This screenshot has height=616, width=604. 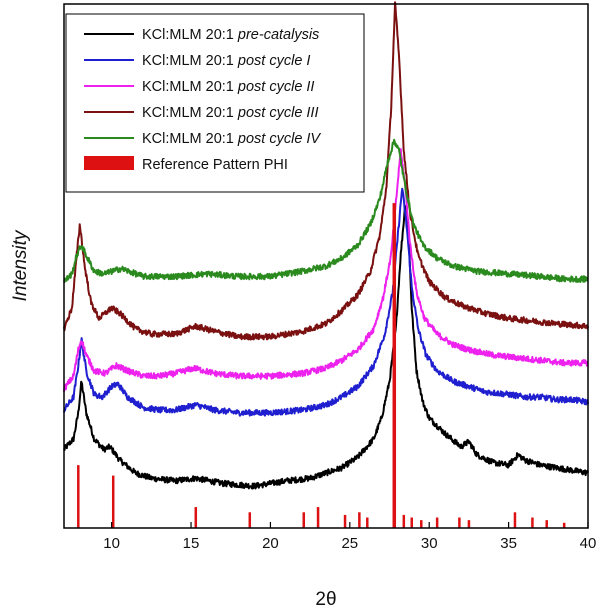 I want to click on x-tick-label-10: 10, so click(x=111, y=543).